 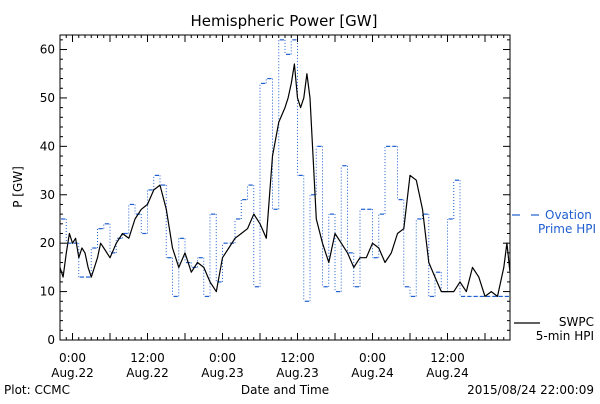 What do you see at coordinates (285, 390) in the screenshot?
I see `x-axis-label: Date and Time` at bounding box center [285, 390].